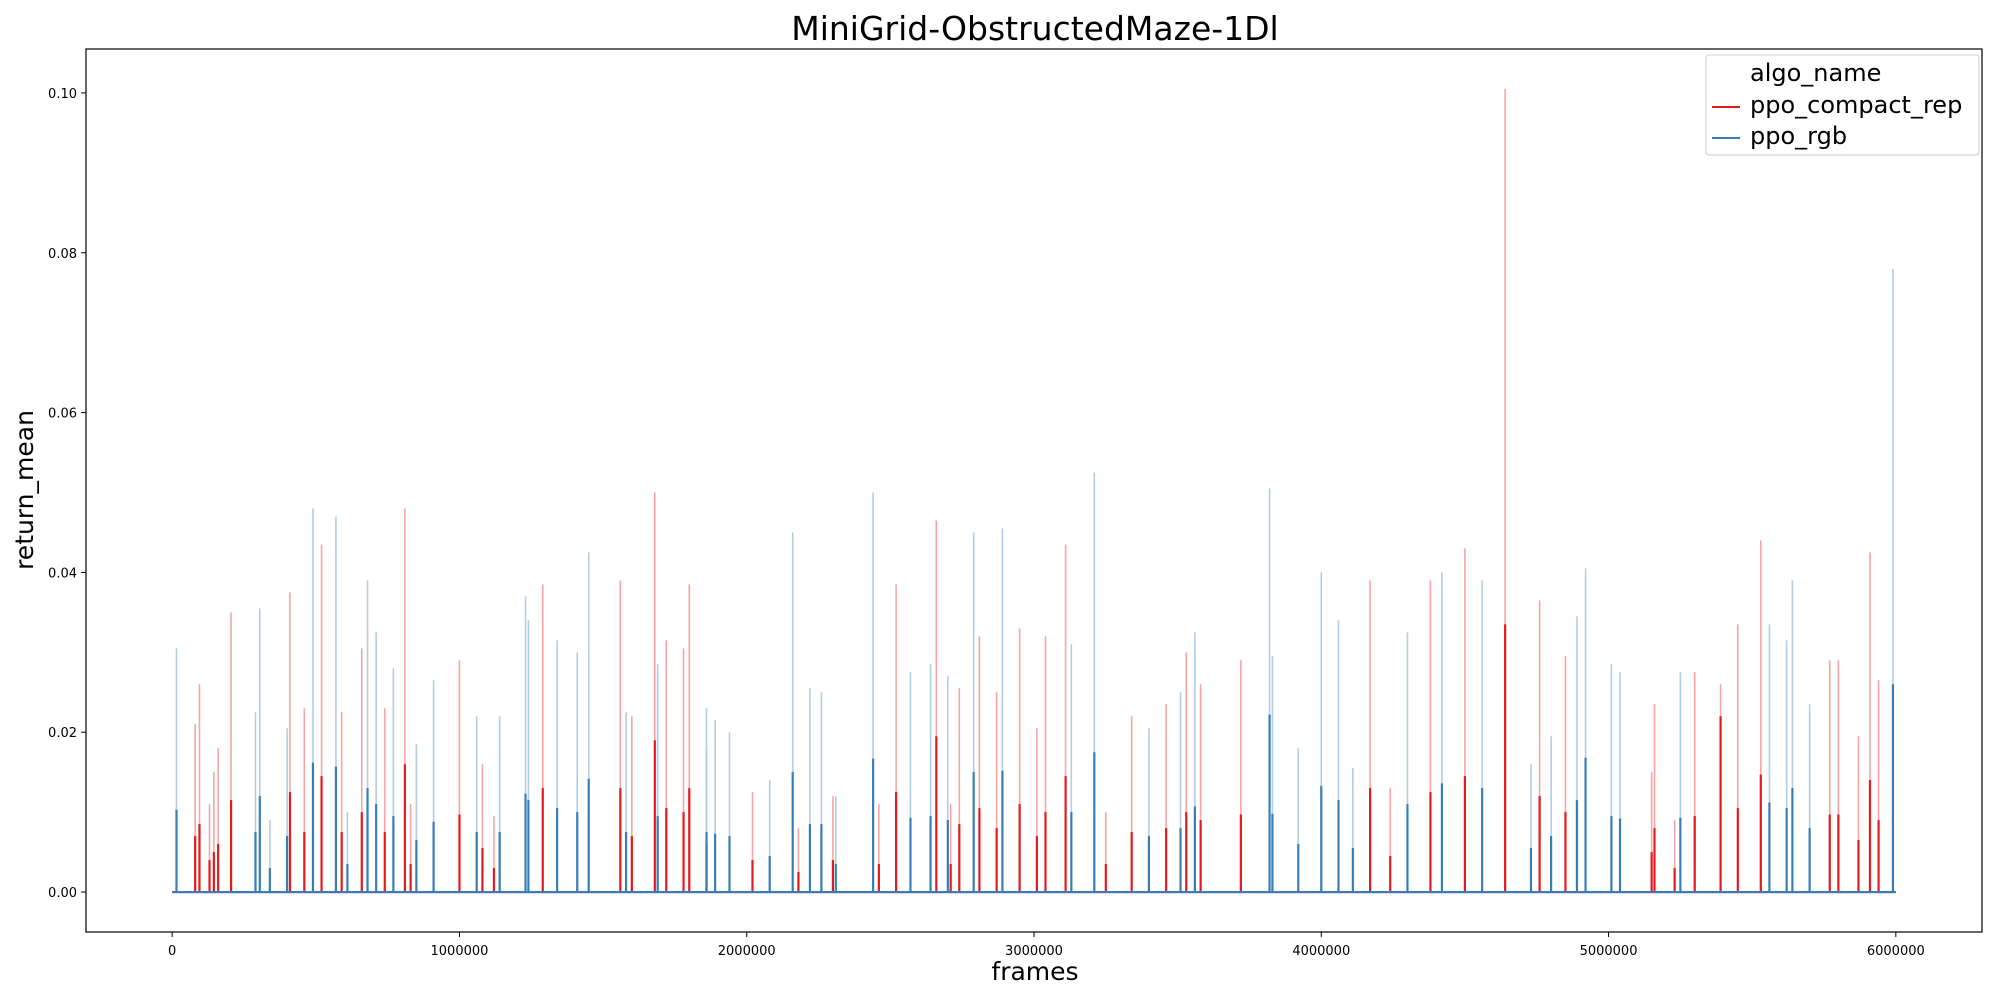  I want to click on x-tick-label: 2000000, so click(747, 951).